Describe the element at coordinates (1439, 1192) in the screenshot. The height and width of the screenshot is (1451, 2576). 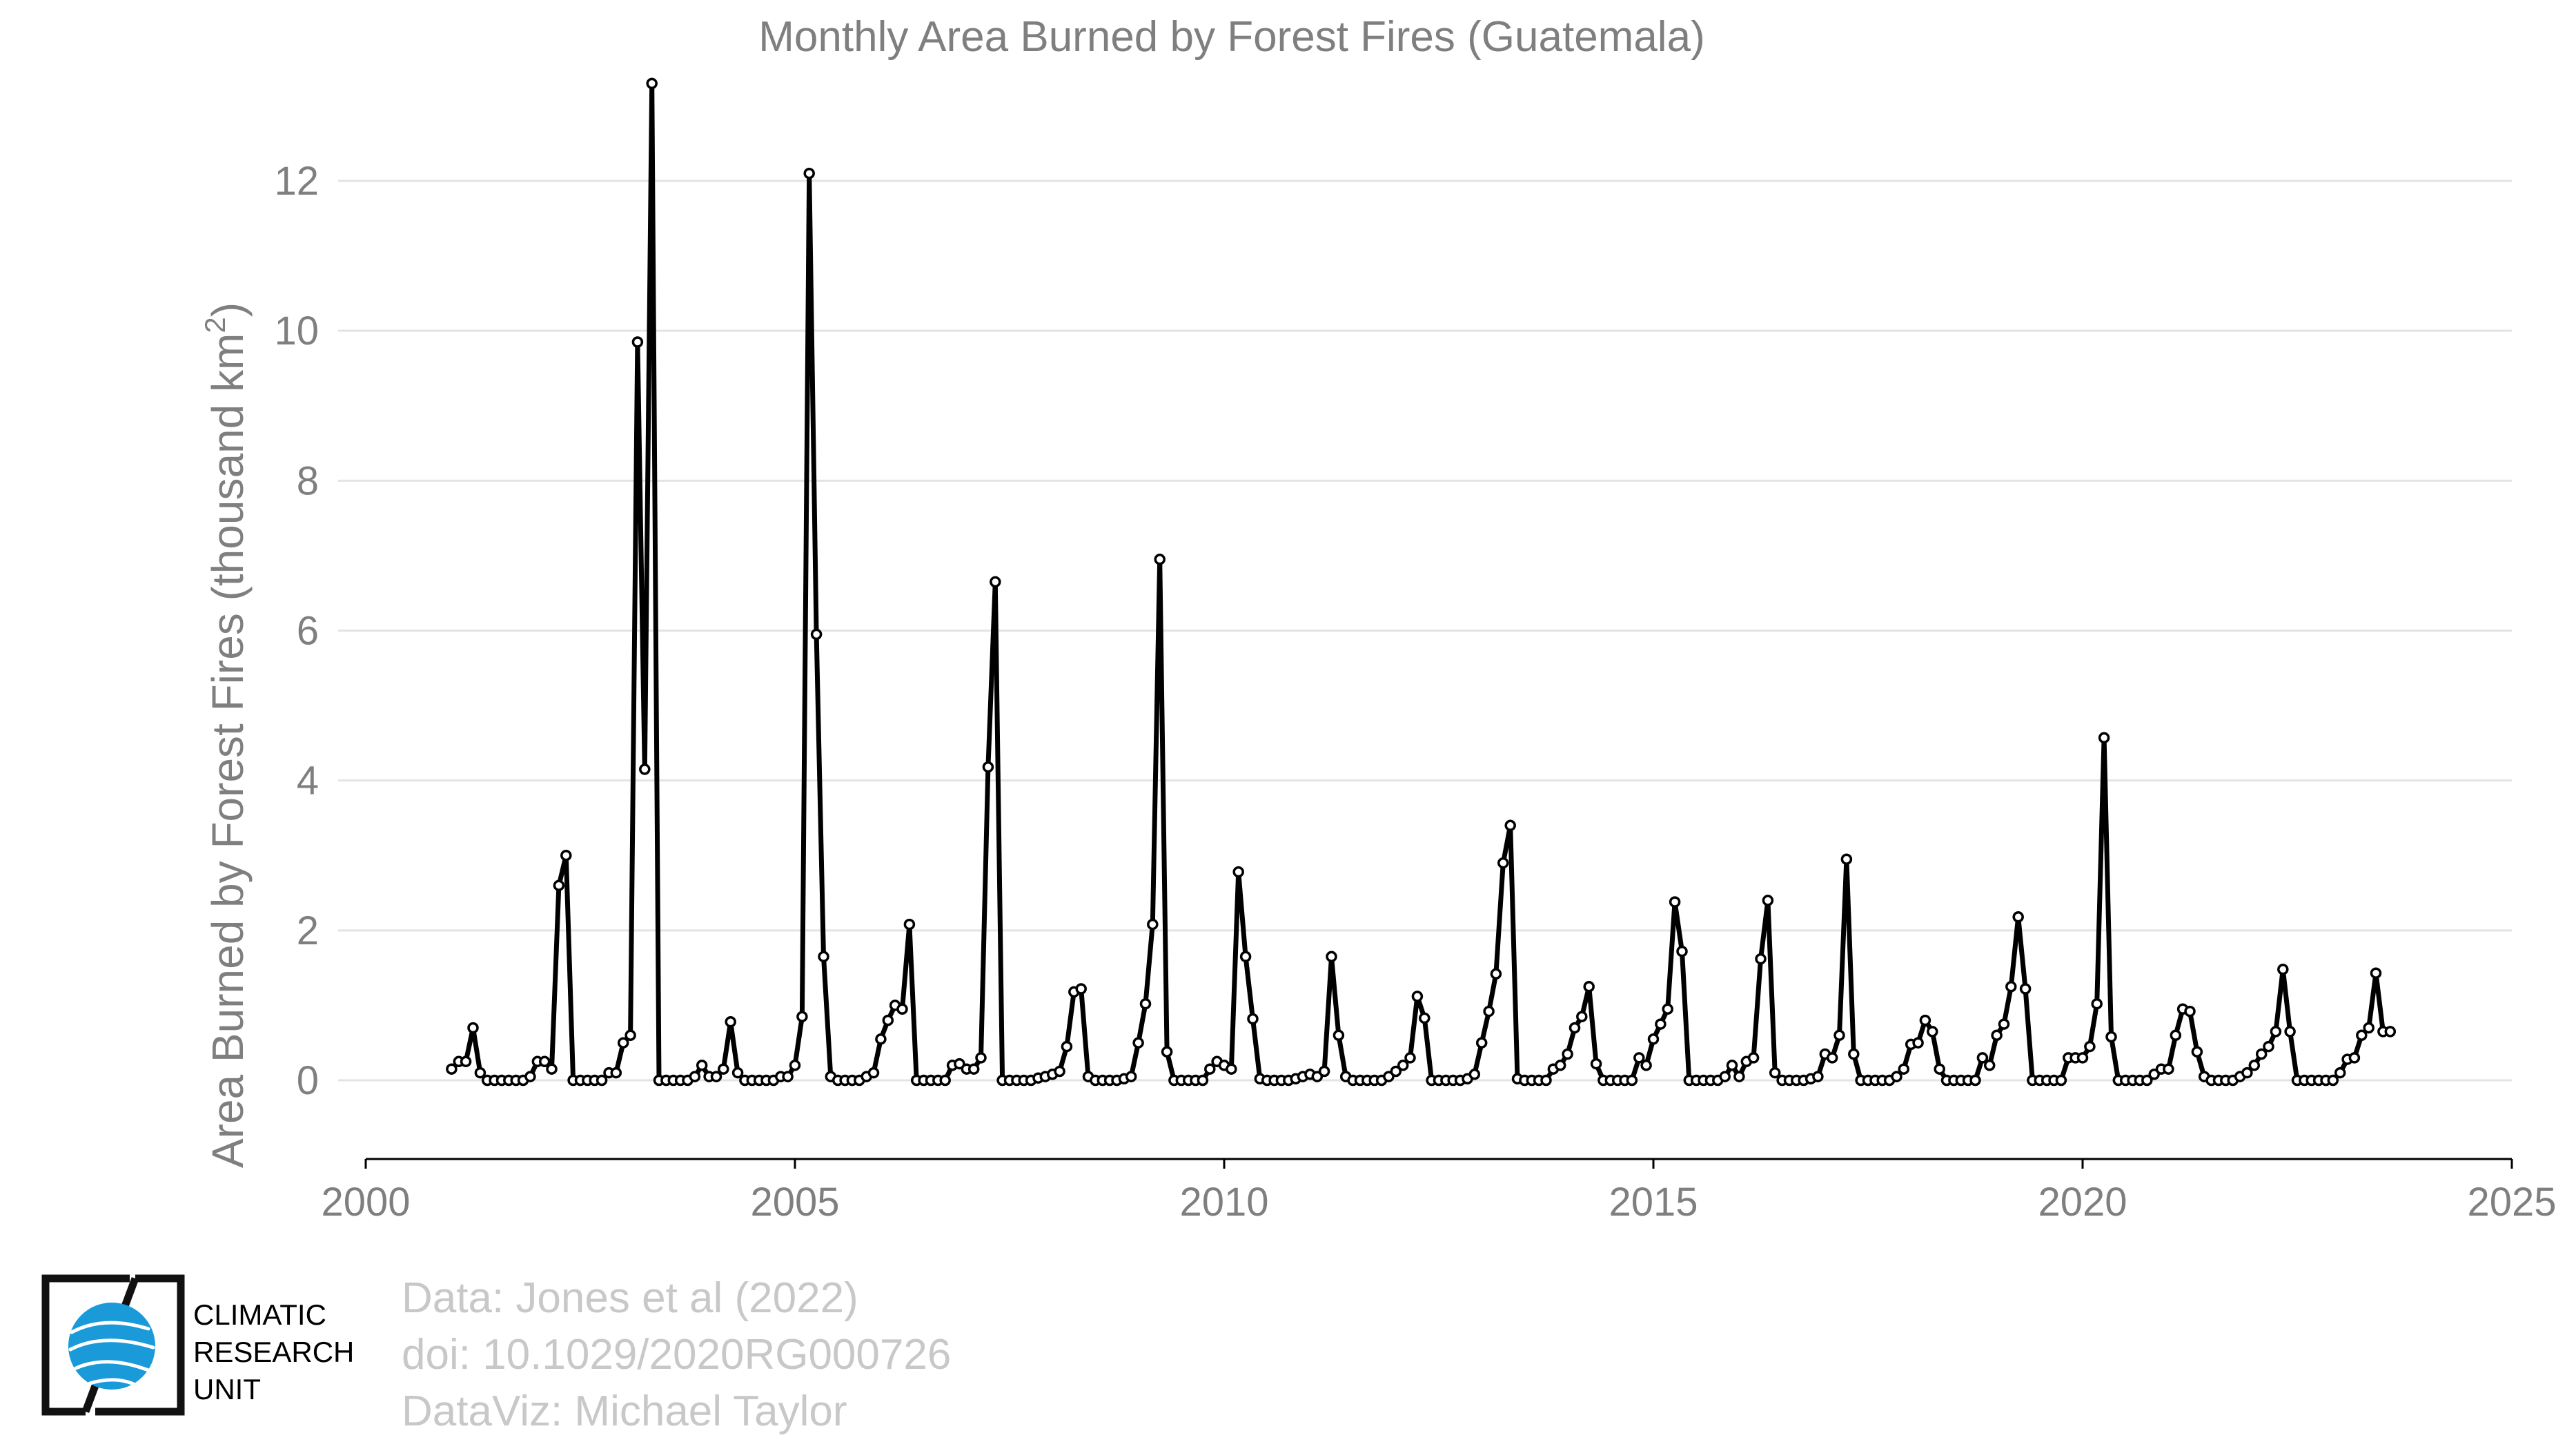
I see `x-ticks: 2000 2005 2010 2015 2020 2025` at that location.